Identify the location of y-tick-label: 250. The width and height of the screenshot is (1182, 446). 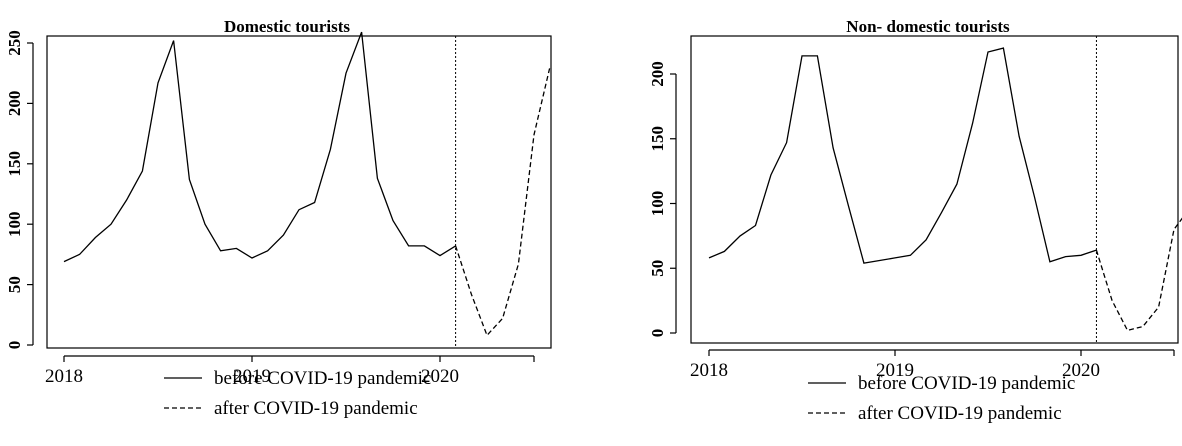
(14, 43).